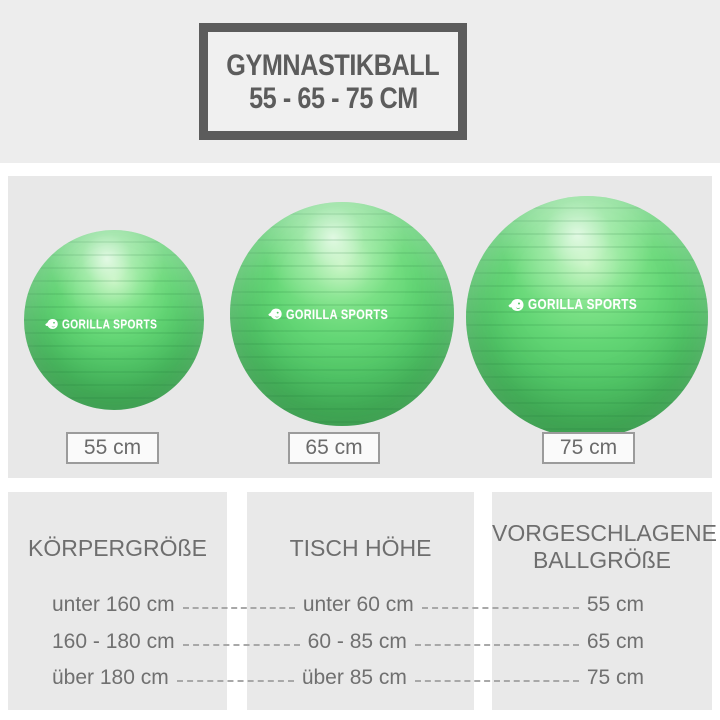 This screenshot has width=720, height=720. What do you see at coordinates (333, 98) in the screenshot?
I see `product-sizes-subtitle: 55 - 65 - 75 CM` at bounding box center [333, 98].